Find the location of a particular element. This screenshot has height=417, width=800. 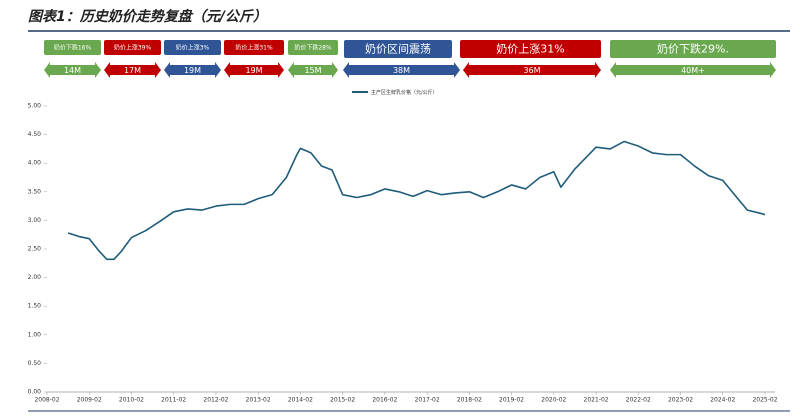

y-tick-label: 0.50 is located at coordinates (35, 363).